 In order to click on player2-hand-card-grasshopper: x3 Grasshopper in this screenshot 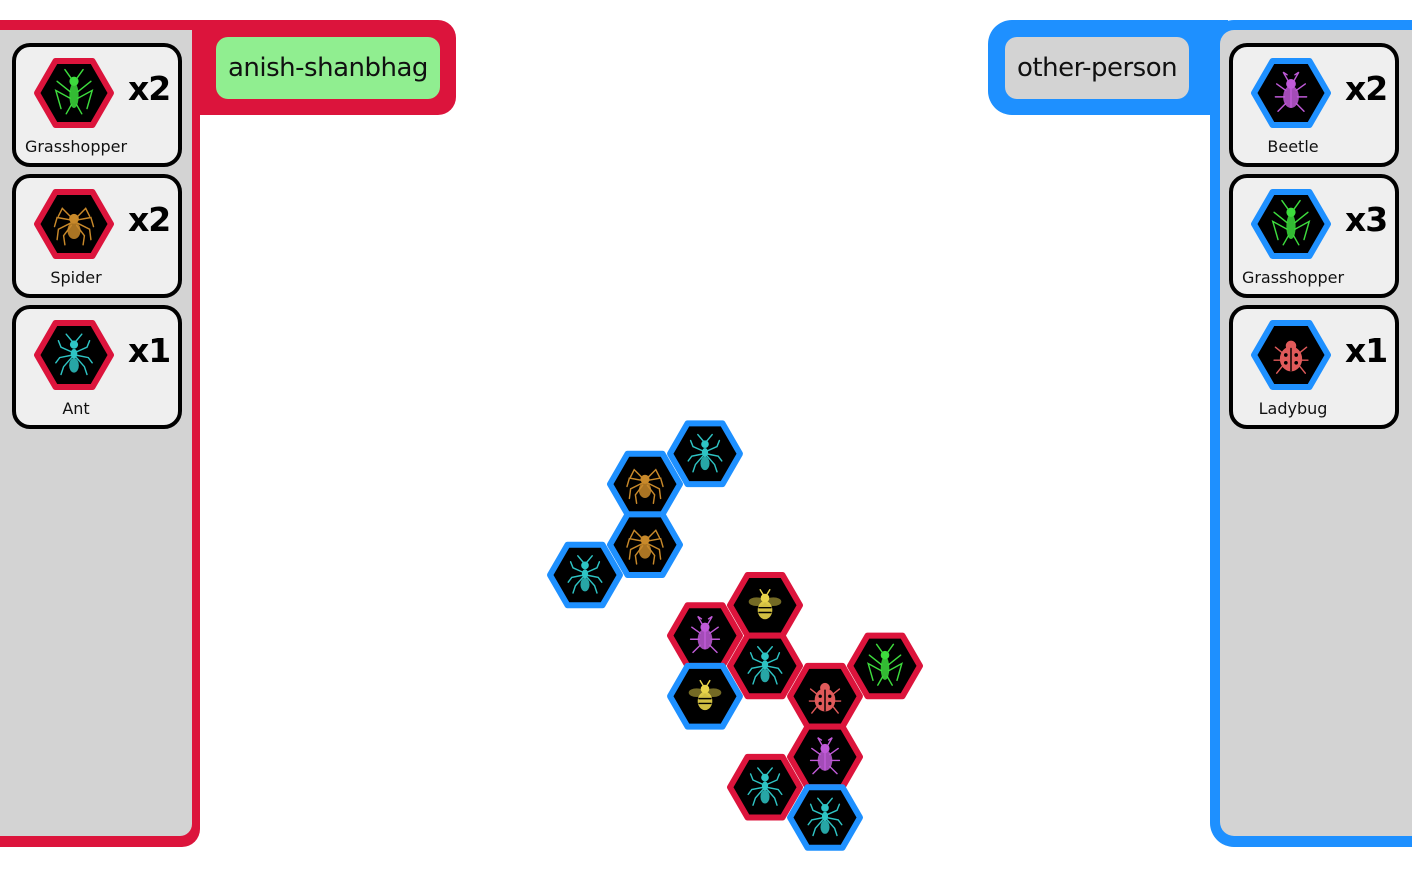, I will do `click(1314, 236)`.